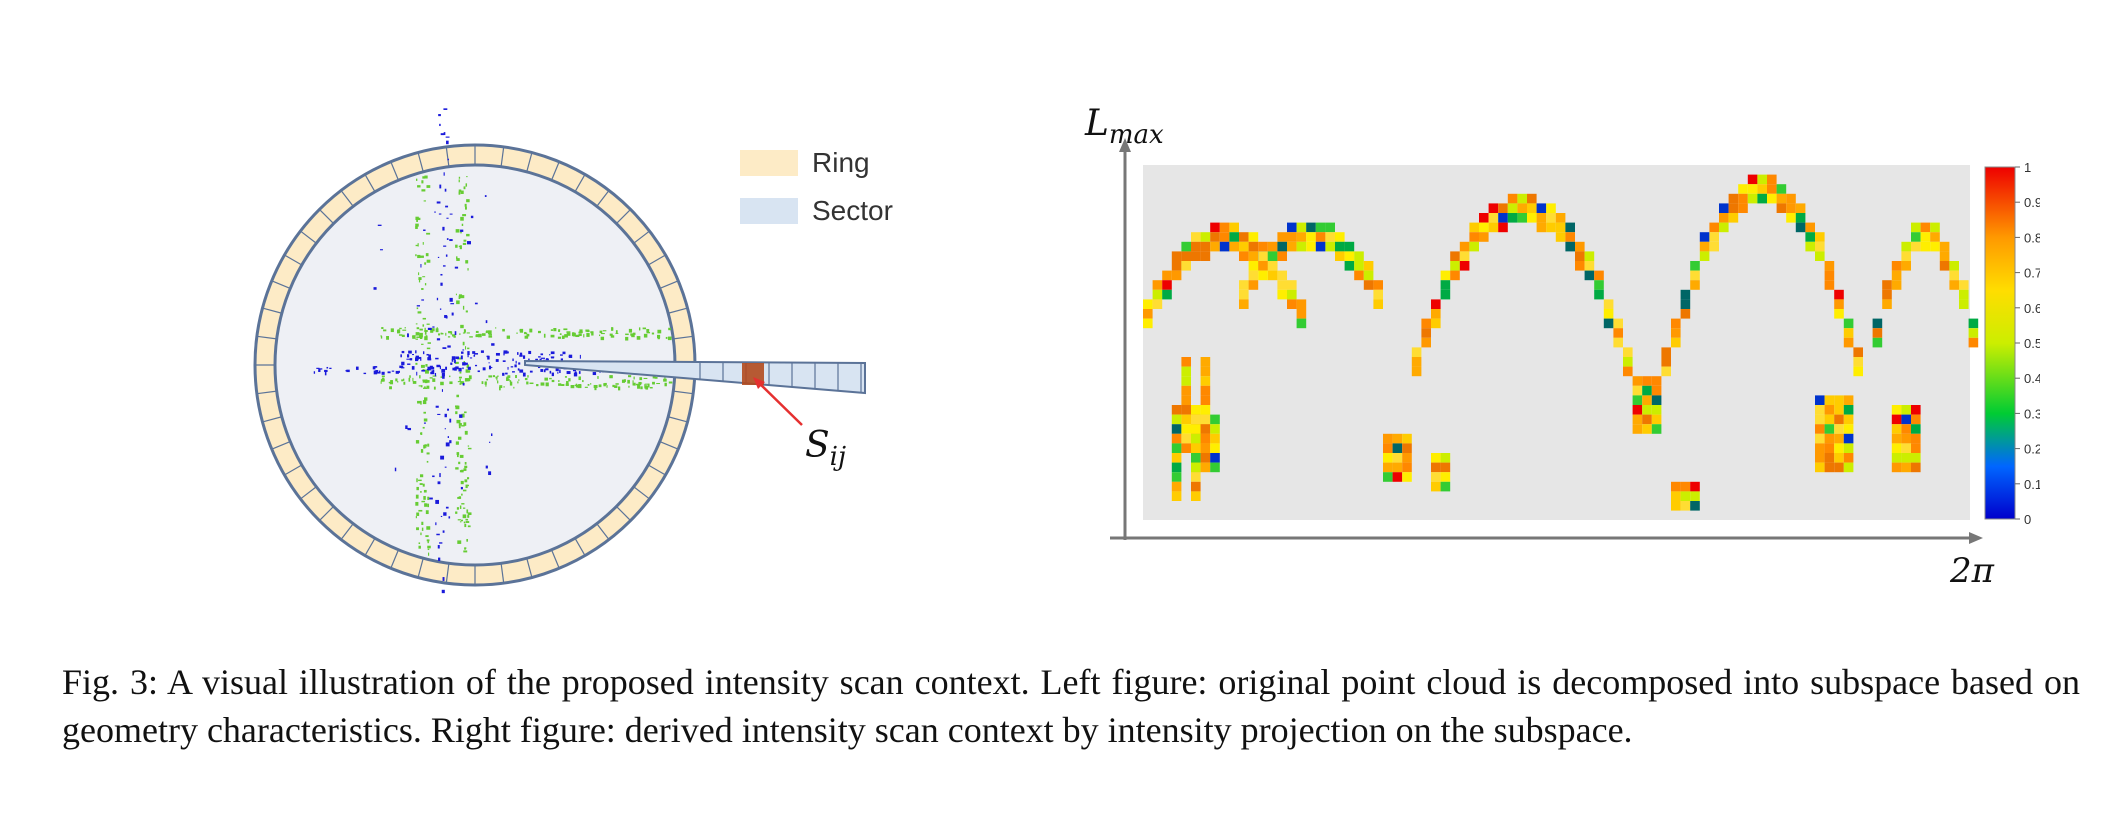  Describe the element at coordinates (825, 448) in the screenshot. I see `cell-label: Sij` at that location.